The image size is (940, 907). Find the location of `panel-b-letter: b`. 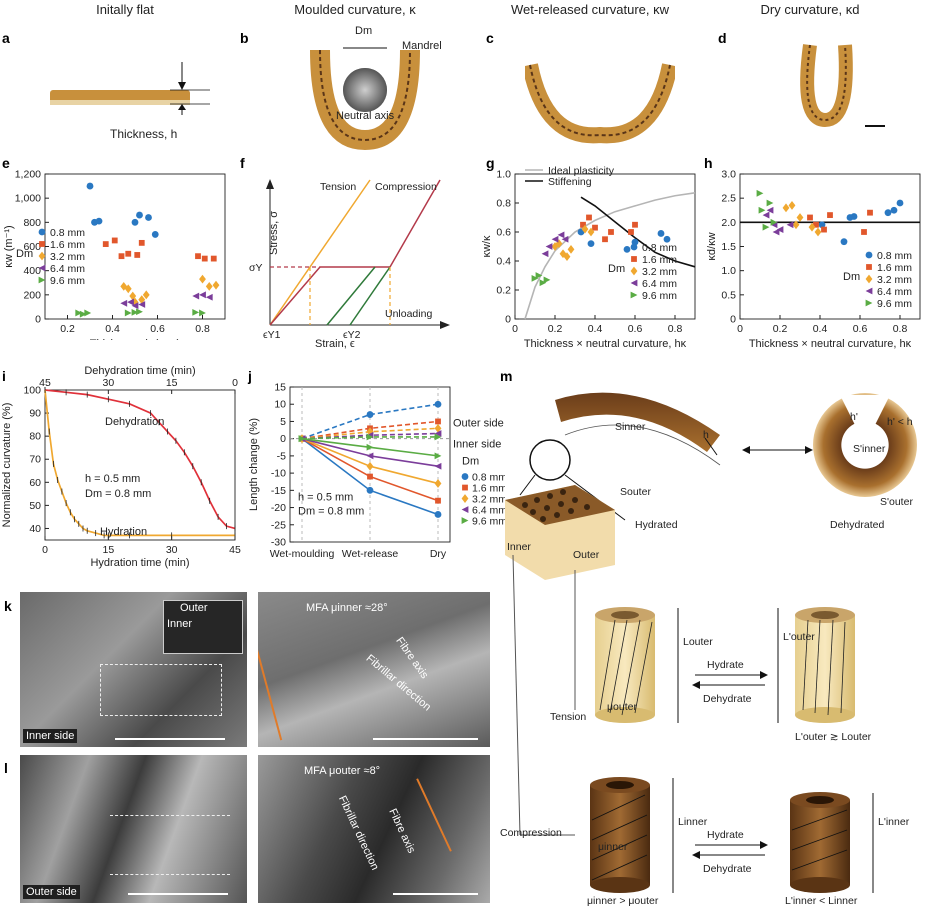

panel-b-letter: b is located at coordinates (244, 38).